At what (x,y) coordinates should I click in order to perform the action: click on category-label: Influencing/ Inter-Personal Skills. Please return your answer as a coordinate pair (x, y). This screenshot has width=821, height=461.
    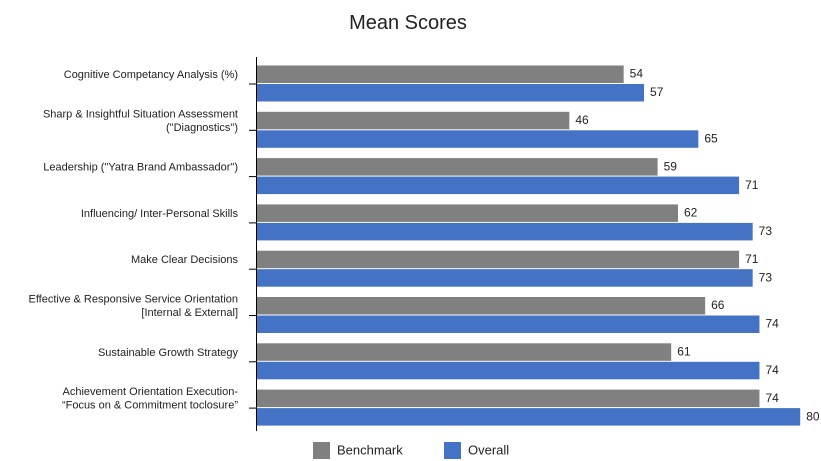
    Looking at the image, I should click on (160, 214).